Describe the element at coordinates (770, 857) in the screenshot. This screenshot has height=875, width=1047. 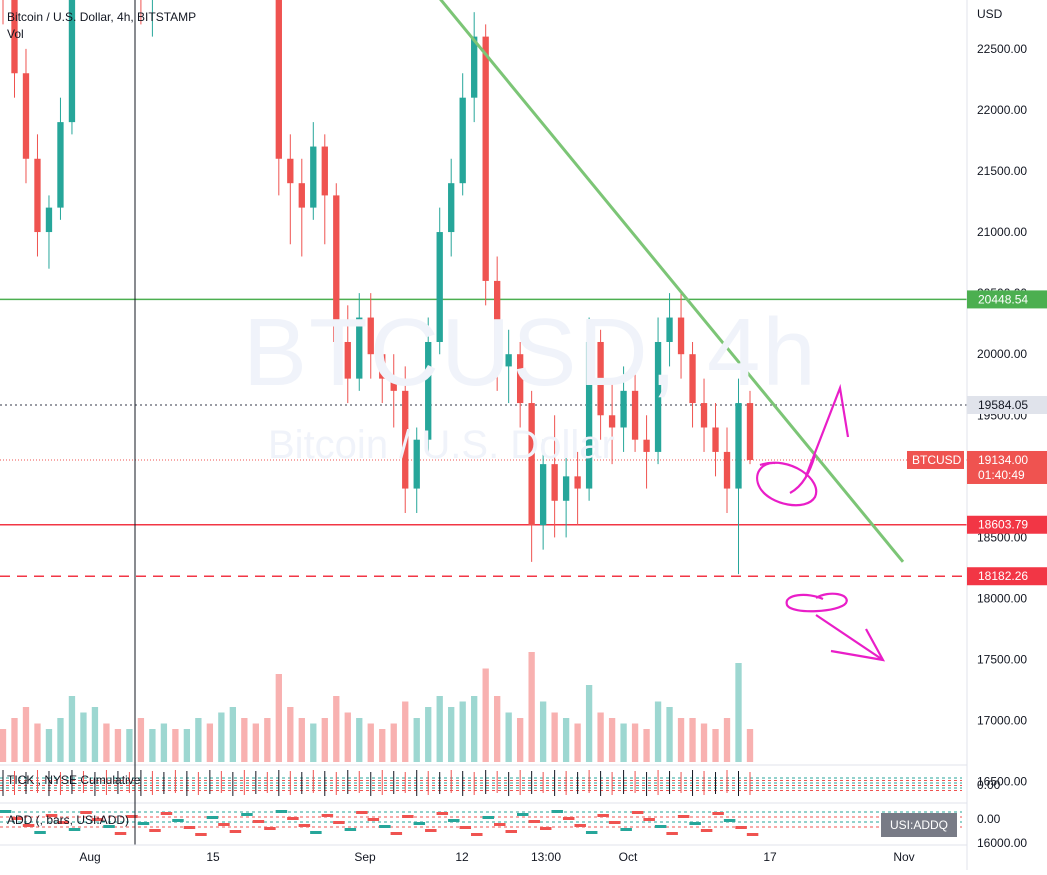
I see `time-tick-label: 17` at that location.